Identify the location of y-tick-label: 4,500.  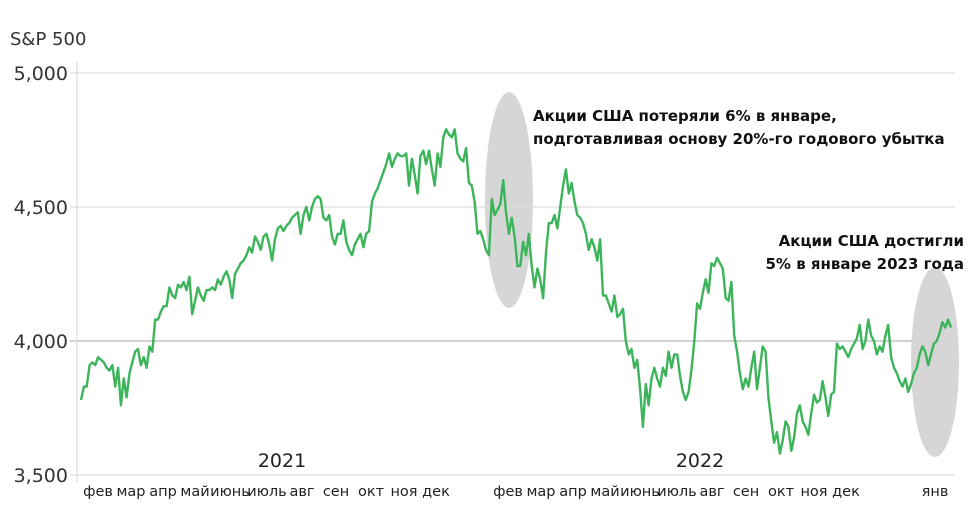
(41, 208).